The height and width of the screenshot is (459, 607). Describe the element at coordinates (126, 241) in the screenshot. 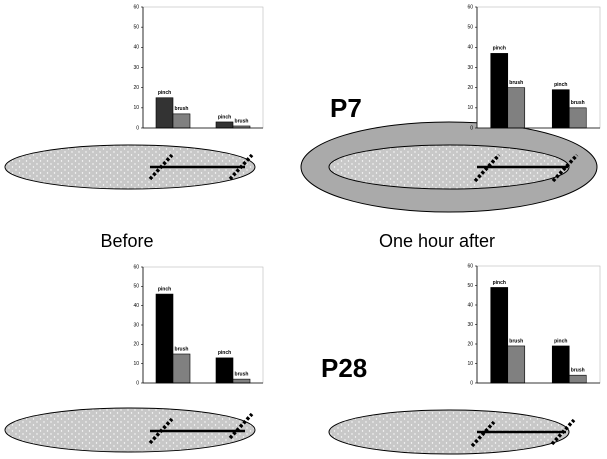

I see `column-label: Before` at that location.